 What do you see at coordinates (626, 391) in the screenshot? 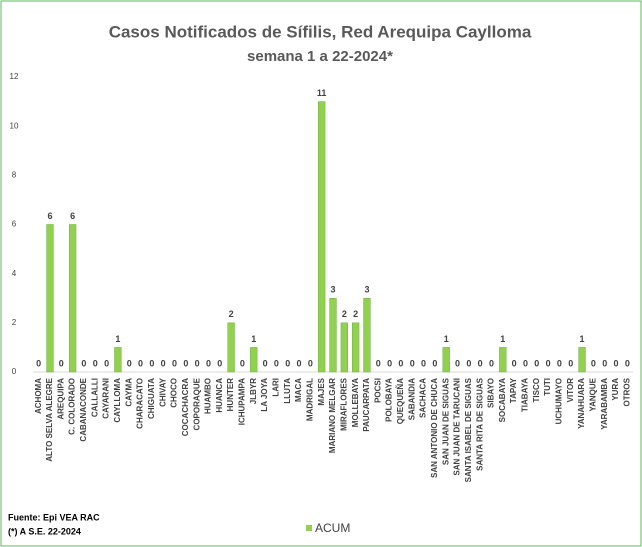
I see `x-tick-label: OTROS` at bounding box center [626, 391].